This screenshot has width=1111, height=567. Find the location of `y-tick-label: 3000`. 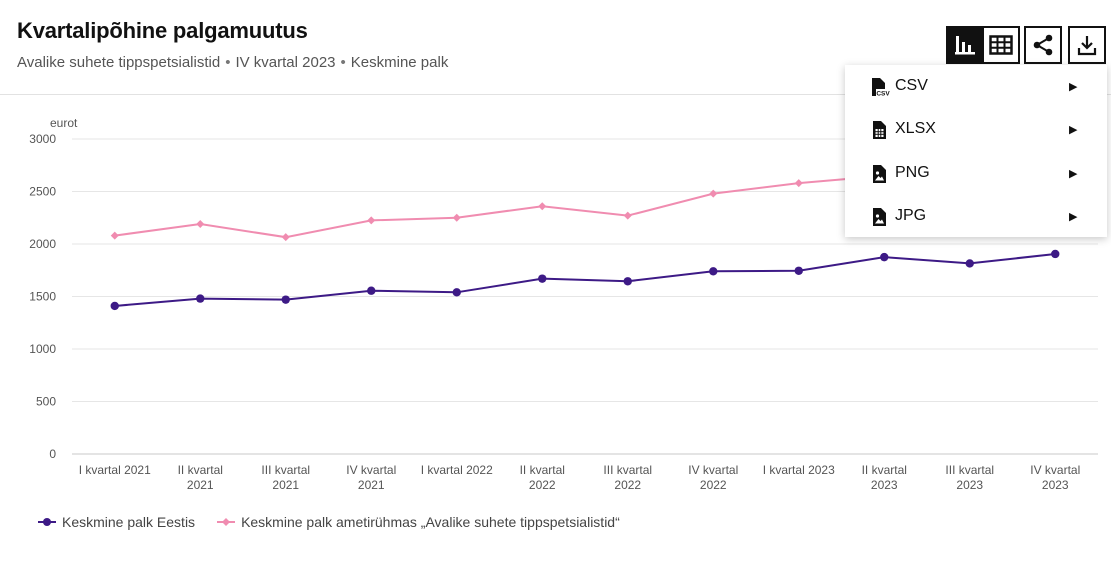

y-tick-label: 3000 is located at coordinates (42, 139).